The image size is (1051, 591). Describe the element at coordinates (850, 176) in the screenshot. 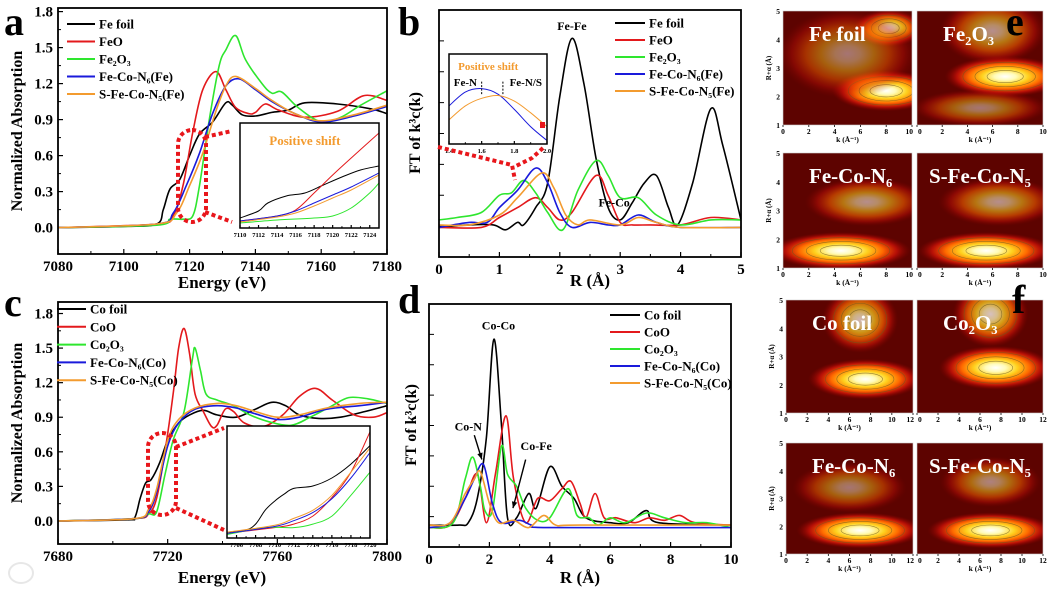

I see `heatmap-title: Fe-Co-N₆` at that location.